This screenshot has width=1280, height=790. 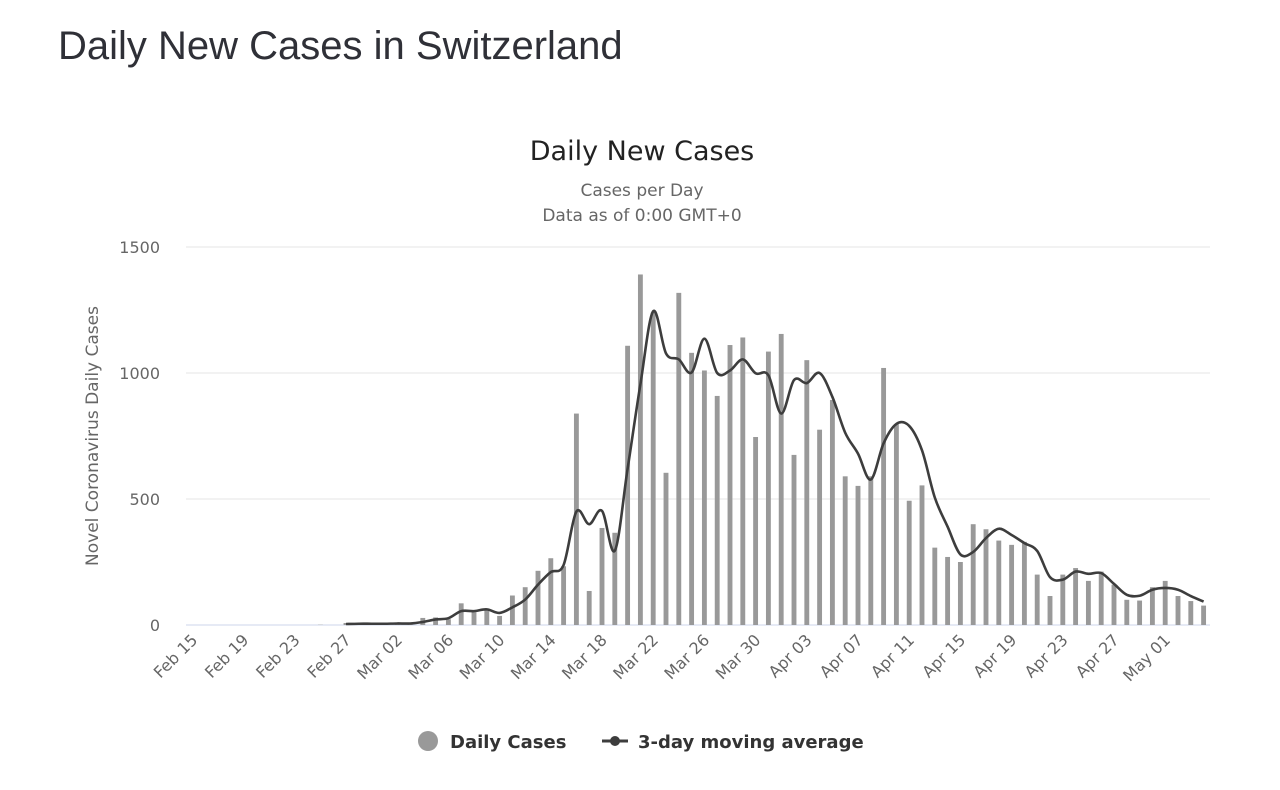 I want to click on x-tick-label: Mar 30, so click(x=738, y=656).